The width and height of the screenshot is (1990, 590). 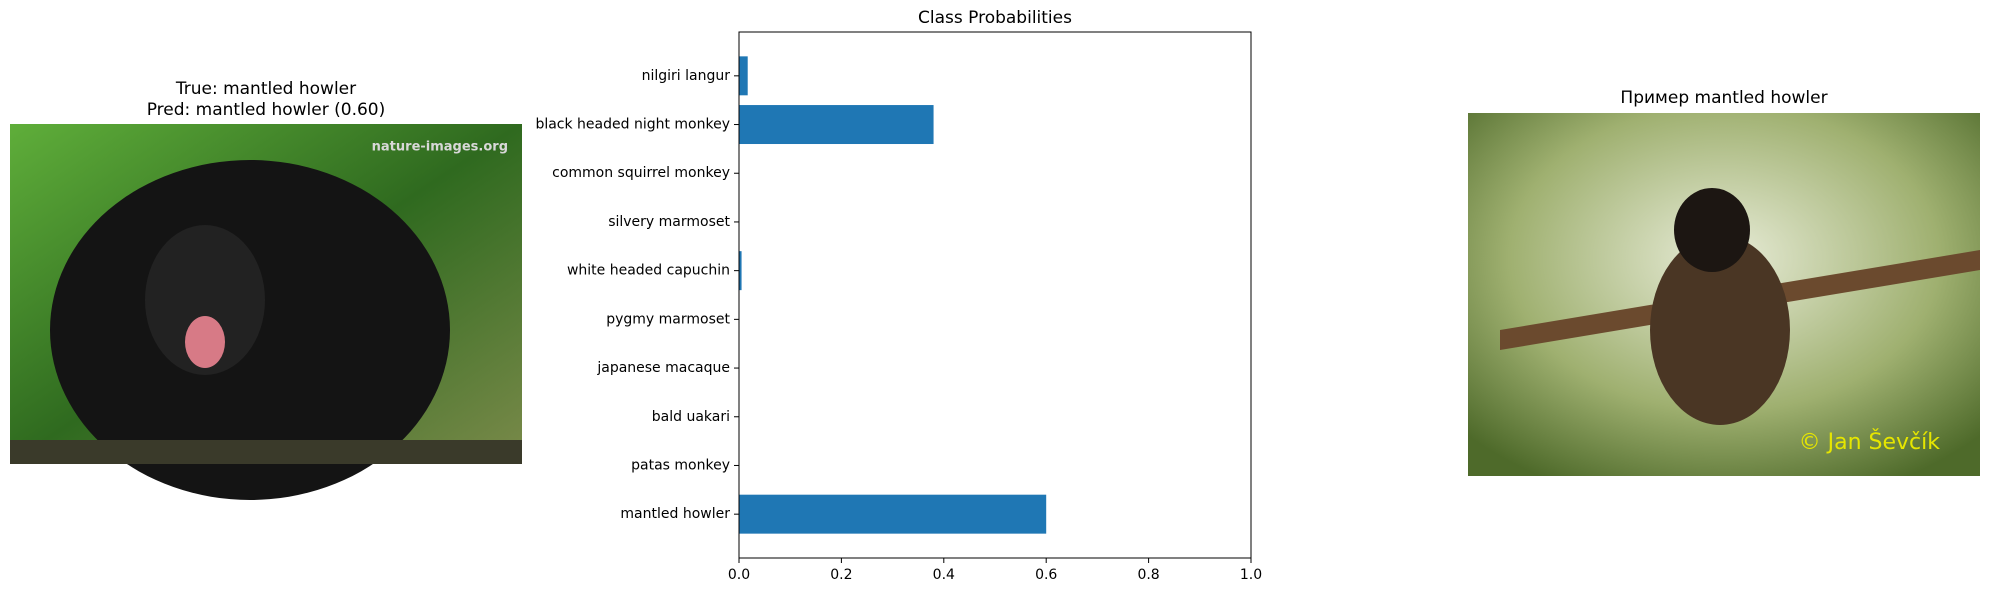 I want to click on y-tick-label: patas monkey, so click(x=680, y=465).